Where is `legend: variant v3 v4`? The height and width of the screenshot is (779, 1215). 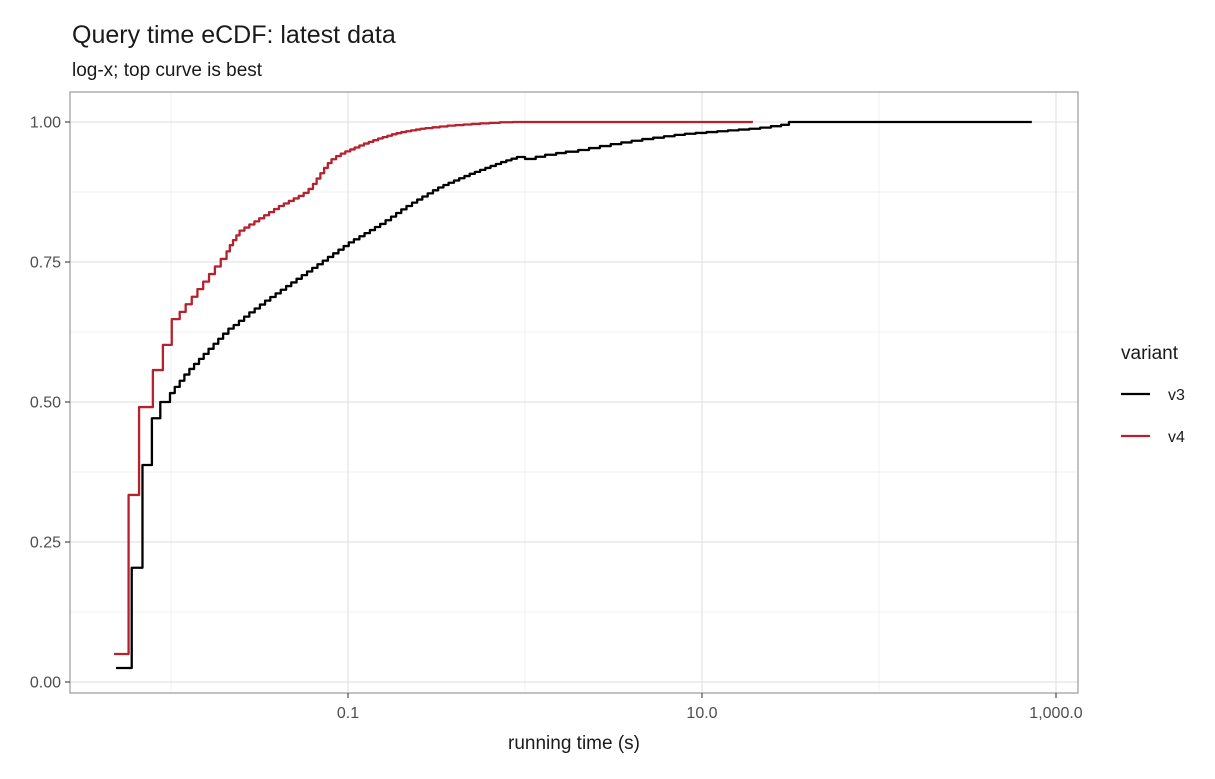 legend: variant v3 v4 is located at coordinates (1153, 394).